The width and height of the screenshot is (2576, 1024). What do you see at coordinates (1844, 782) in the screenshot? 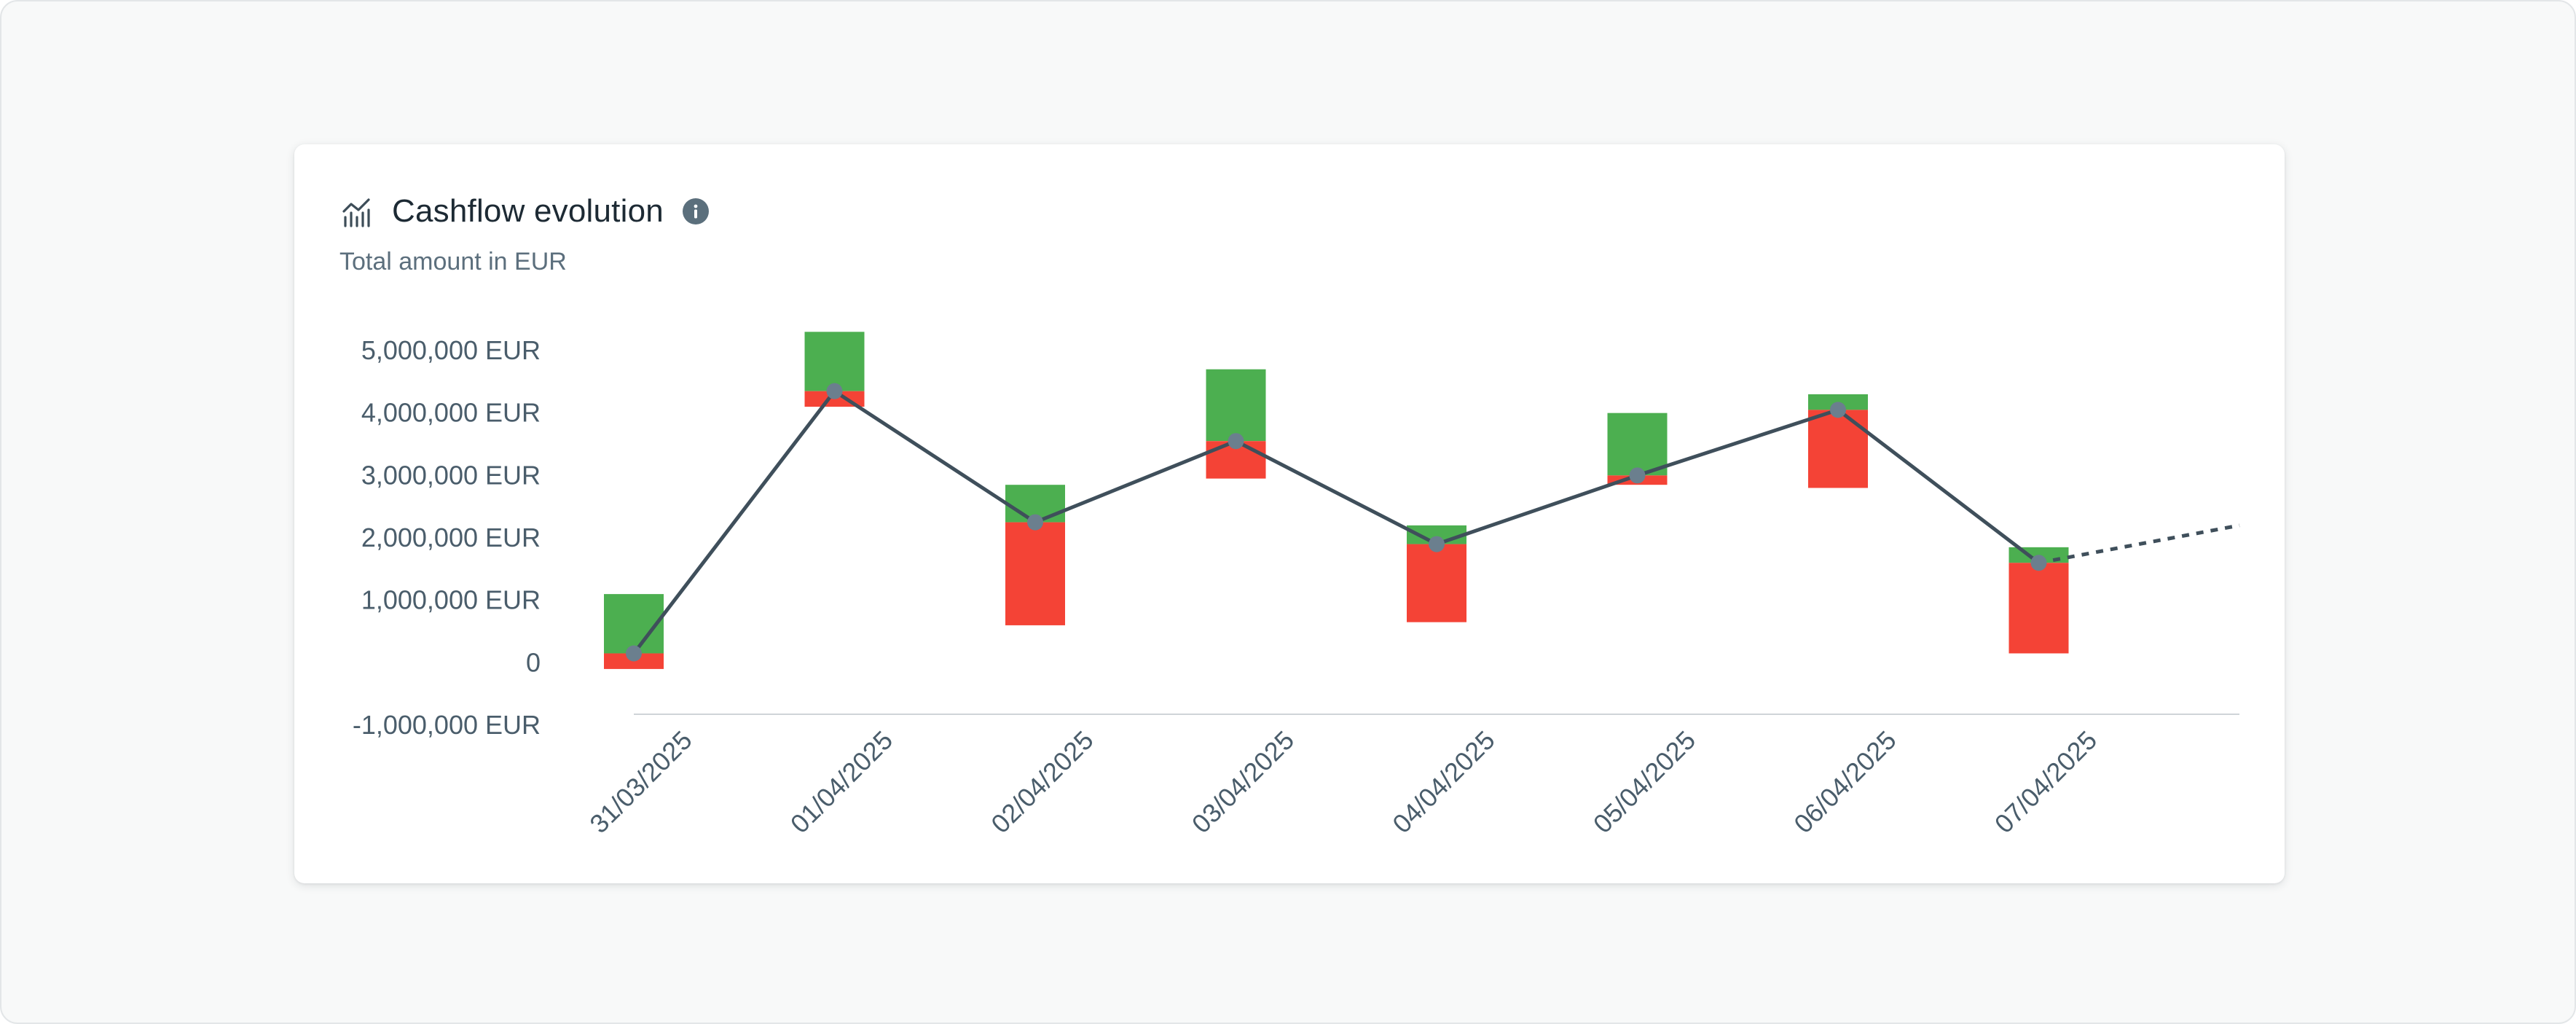
I see `x-tick-label: 06/04/2025` at bounding box center [1844, 782].